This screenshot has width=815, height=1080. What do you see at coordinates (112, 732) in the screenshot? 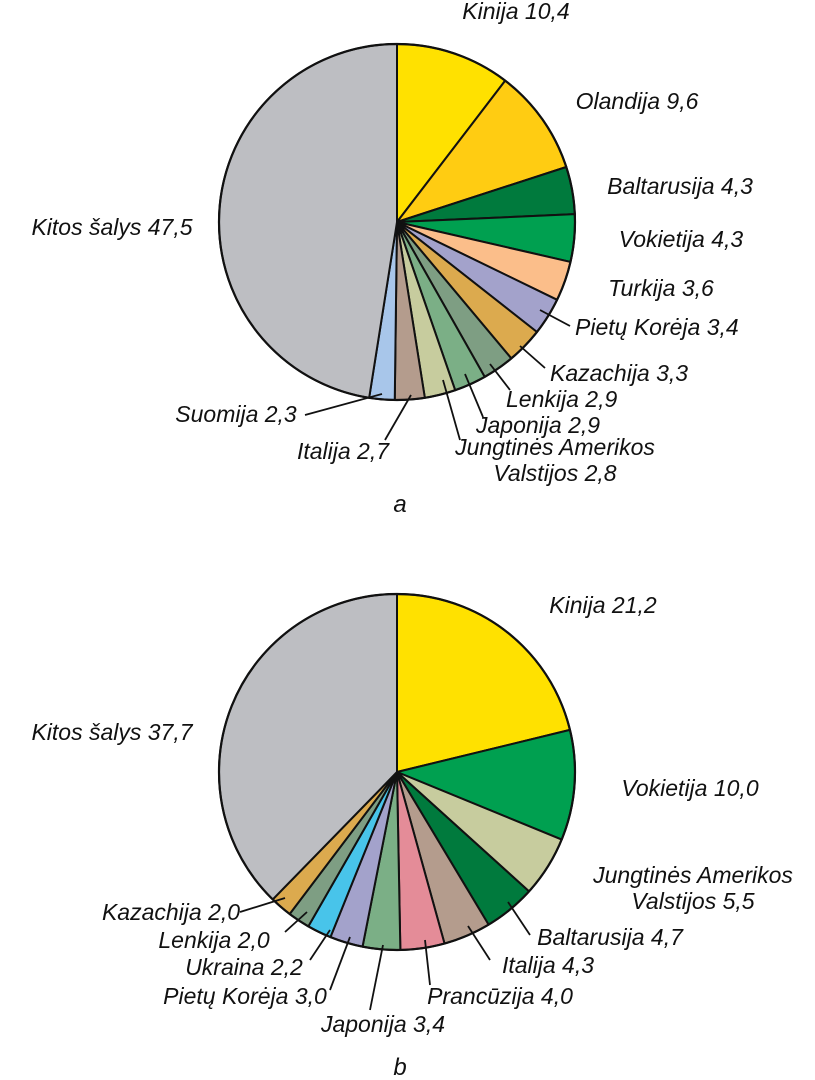
I see `pie-b-label-kitos-salys-37-7: Kitos šalys 37,7` at bounding box center [112, 732].